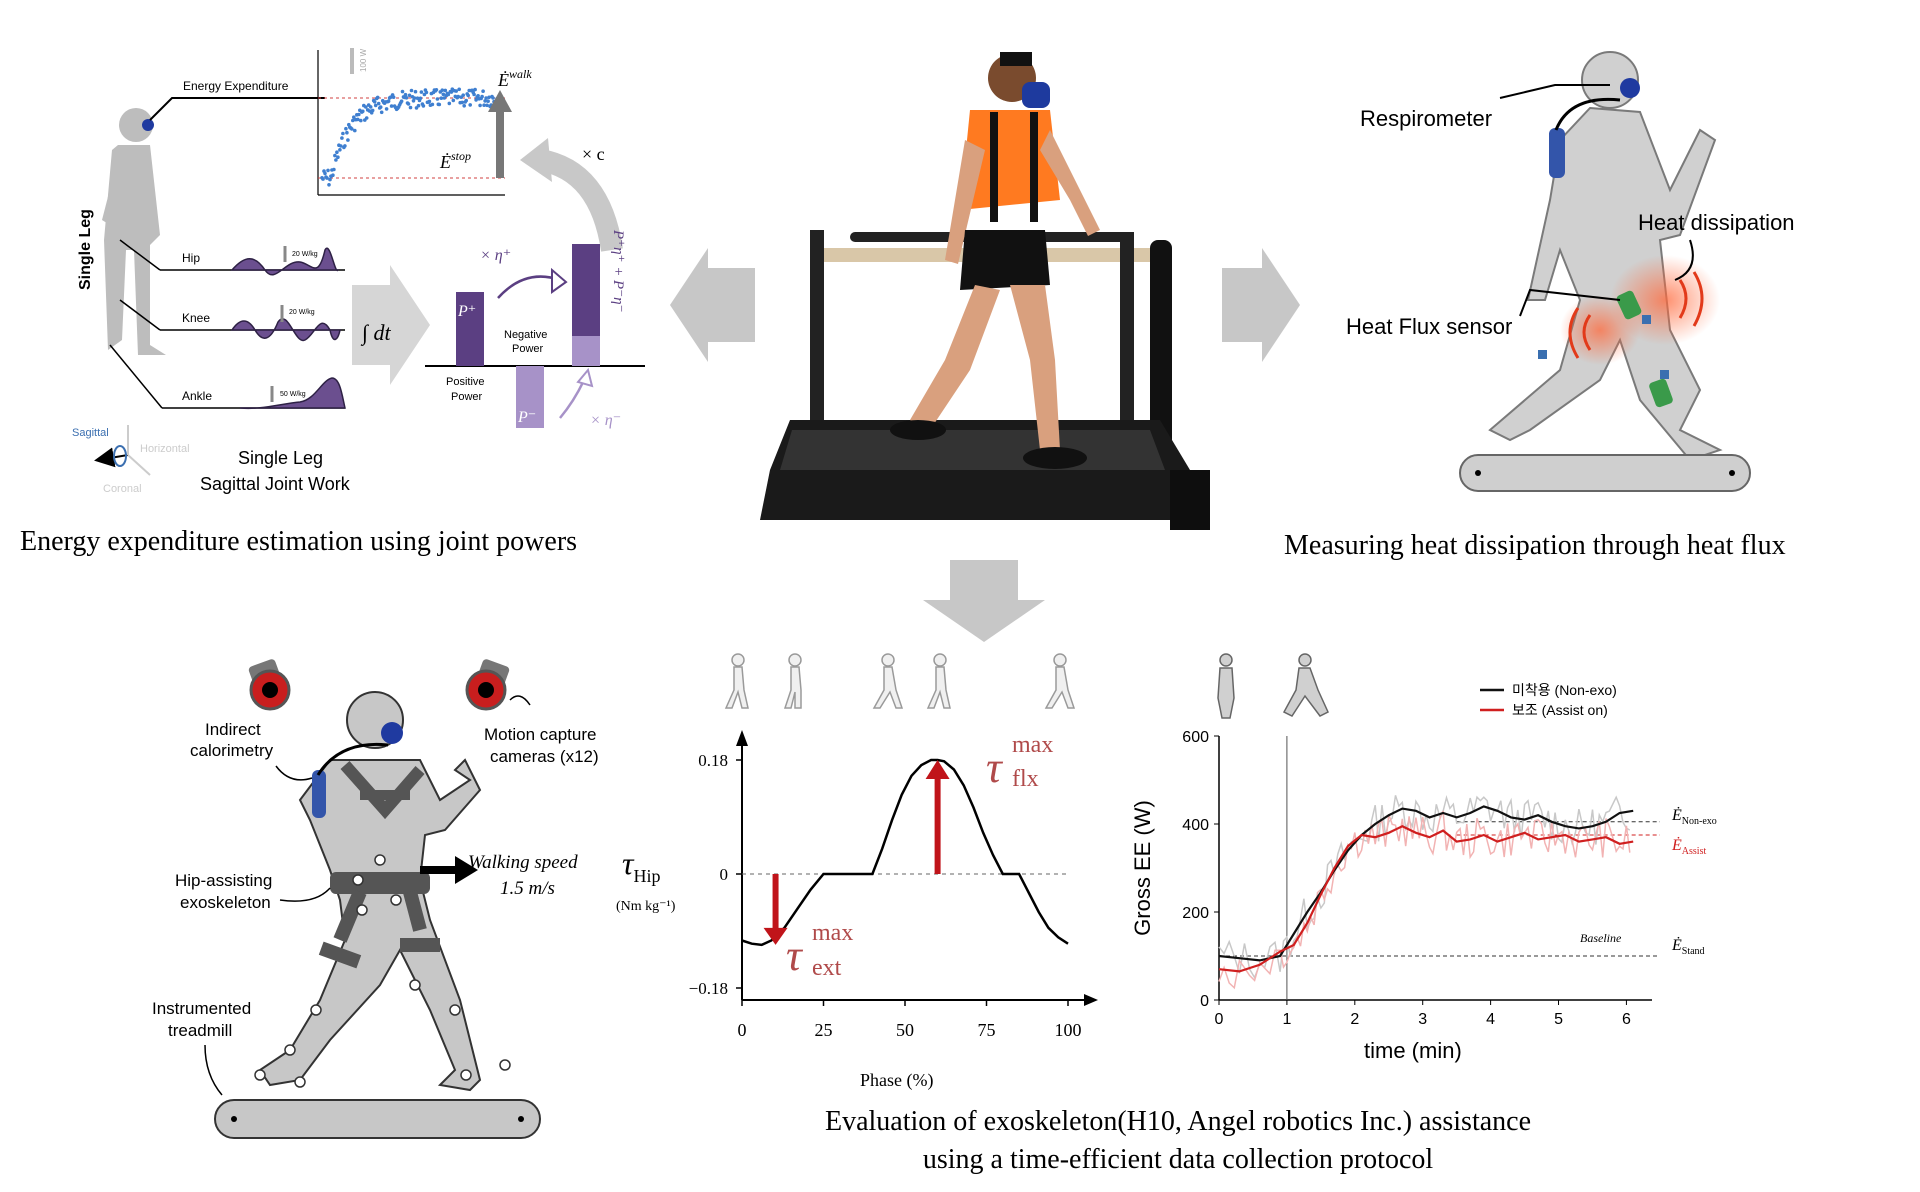 This screenshot has width=1920, height=1192. Describe the element at coordinates (1261, 305) in the screenshot. I see `arrow-right` at that location.